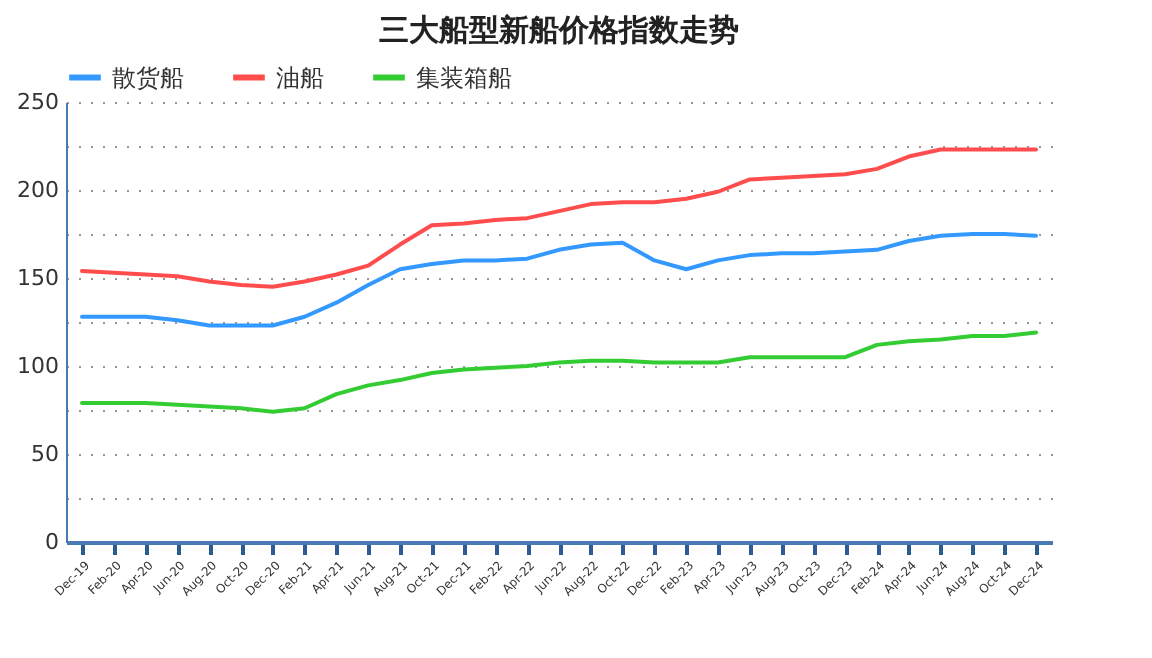 This screenshot has width=1152, height=658. I want to click on y-tick-label: 200, so click(38, 190).